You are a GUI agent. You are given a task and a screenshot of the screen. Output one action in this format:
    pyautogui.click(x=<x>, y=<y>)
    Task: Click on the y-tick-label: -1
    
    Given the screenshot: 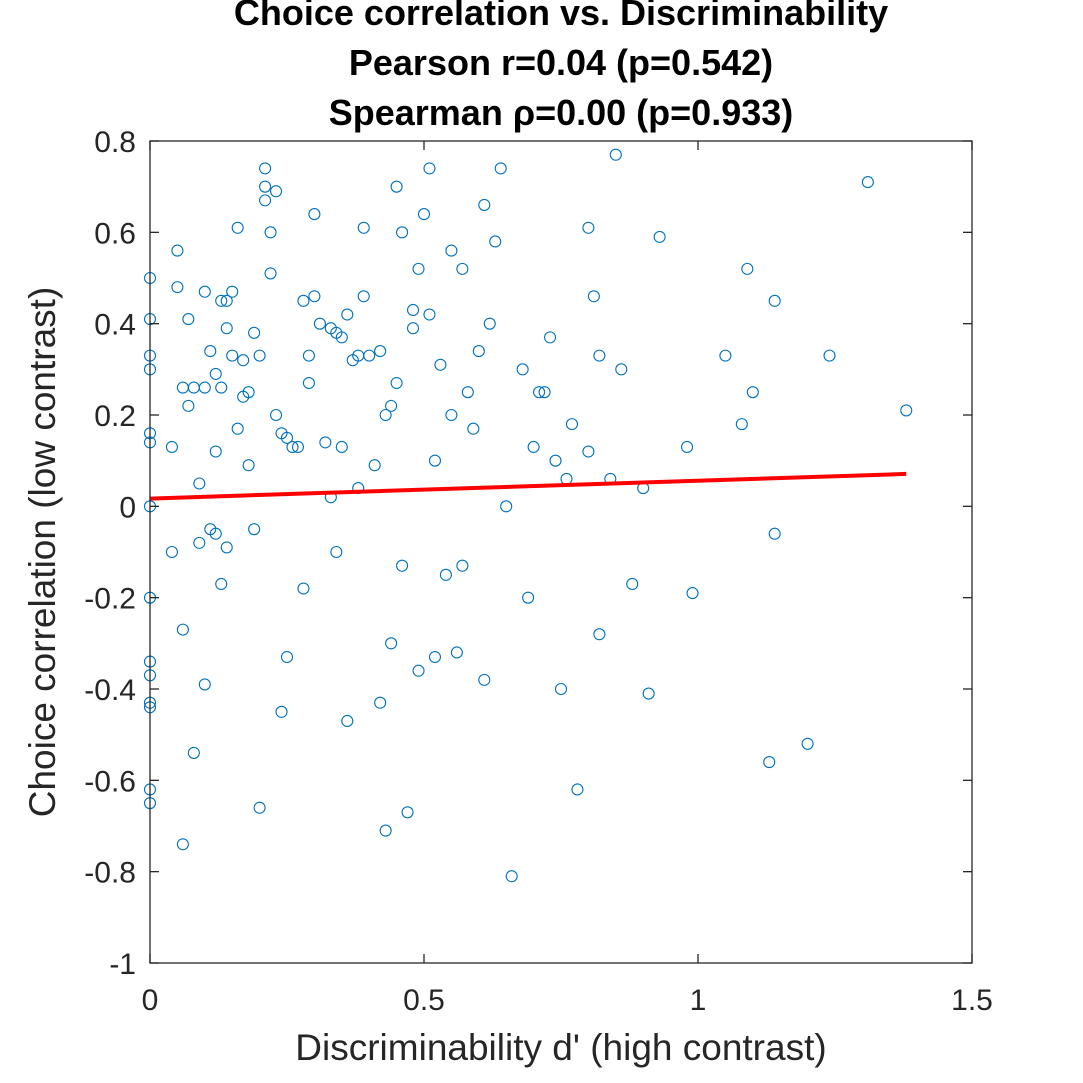 What is the action you would take?
    pyautogui.click(x=122, y=964)
    